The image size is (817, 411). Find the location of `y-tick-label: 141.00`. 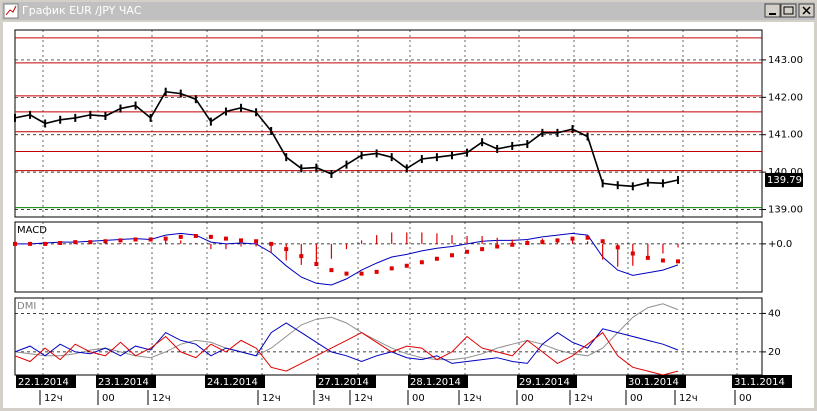

y-tick-label: 141.00 is located at coordinates (785, 135).